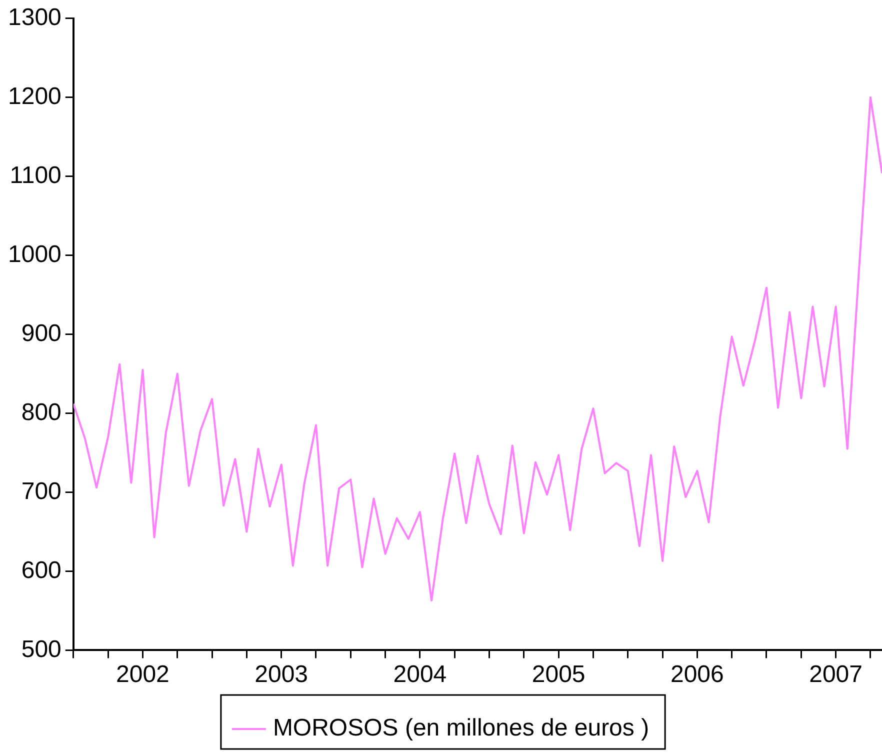  What do you see at coordinates (420, 674) in the screenshot?
I see `x-tick-label: 2004` at bounding box center [420, 674].